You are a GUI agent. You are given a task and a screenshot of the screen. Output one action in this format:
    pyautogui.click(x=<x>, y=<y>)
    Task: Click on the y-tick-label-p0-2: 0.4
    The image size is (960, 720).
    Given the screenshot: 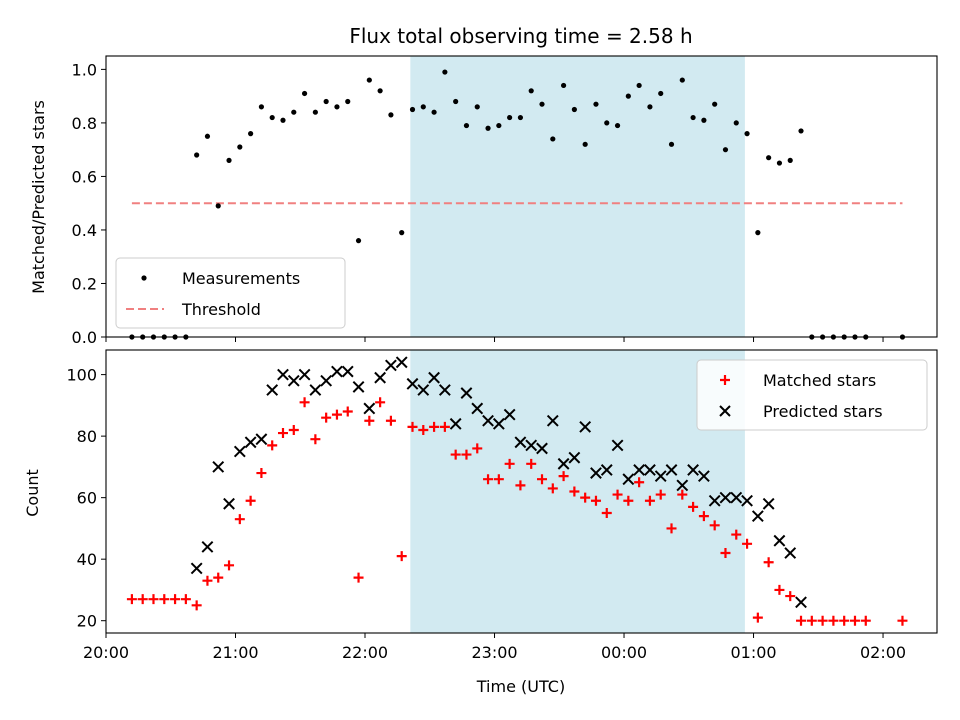 What is the action you would take?
    pyautogui.click(x=84, y=230)
    